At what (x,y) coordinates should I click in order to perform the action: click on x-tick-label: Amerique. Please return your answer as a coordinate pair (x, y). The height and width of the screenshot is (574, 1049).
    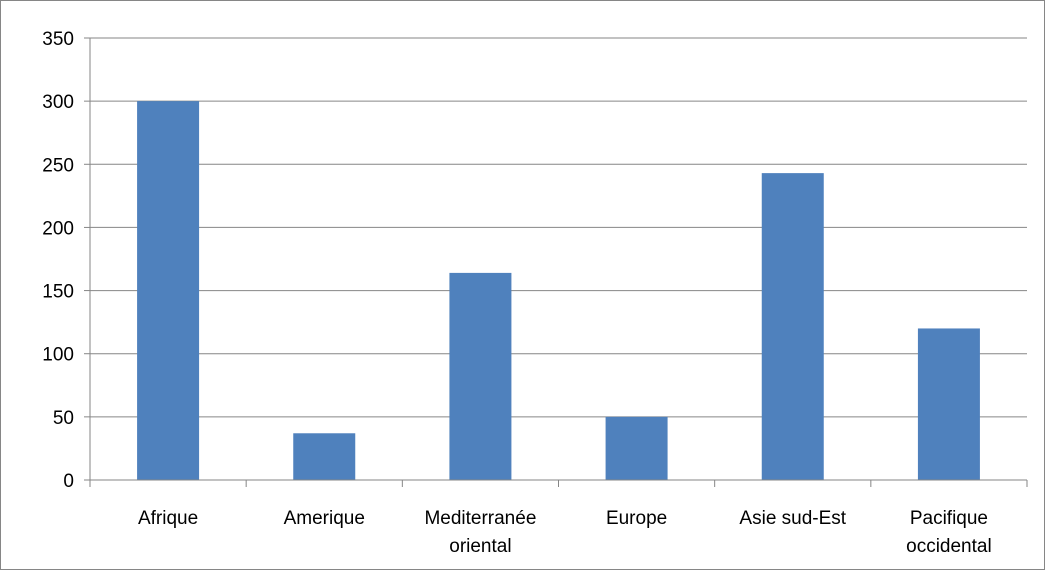
    Looking at the image, I should click on (324, 518).